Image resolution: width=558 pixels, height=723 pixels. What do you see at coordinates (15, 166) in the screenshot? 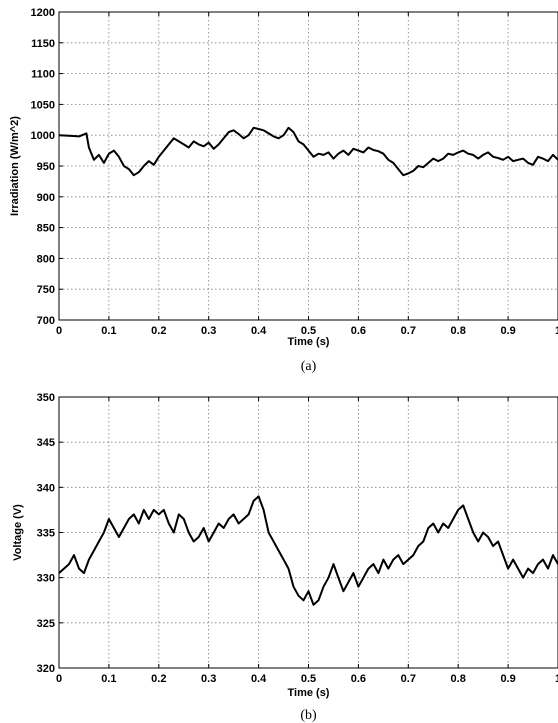
I see `y-axis-label: Irradiation (W/m^2)` at bounding box center [15, 166].